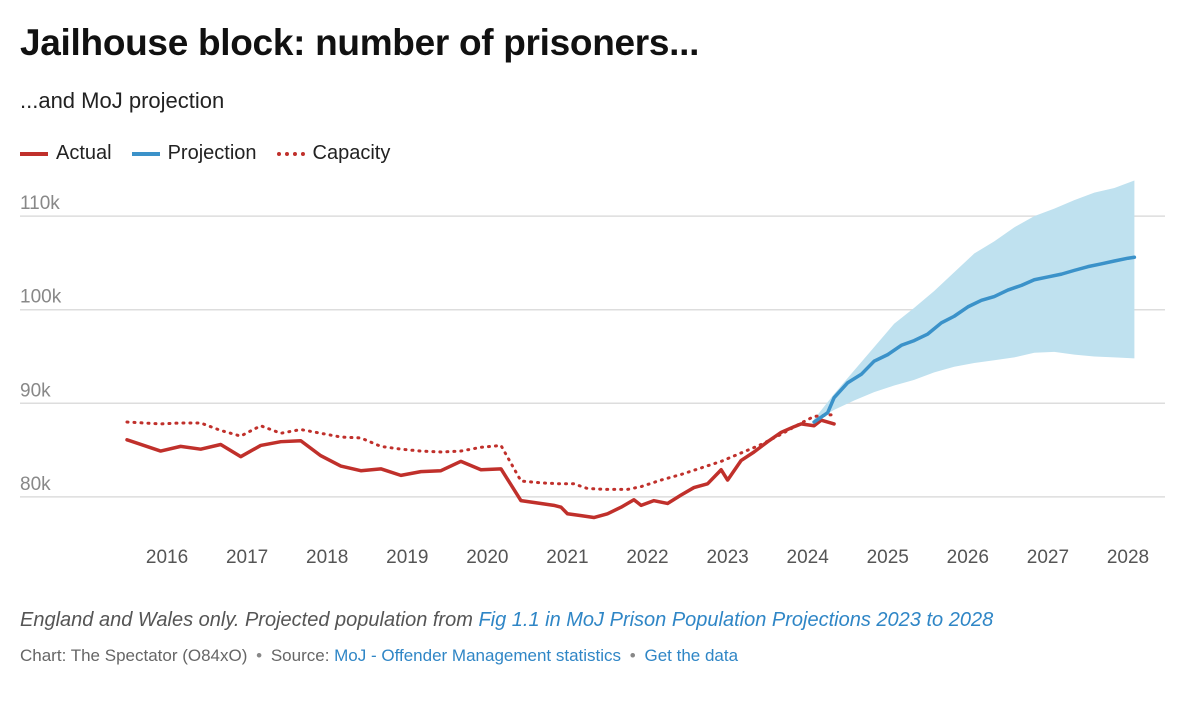 The height and width of the screenshot is (708, 1202). I want to click on legend: Actual Projection Capacity, so click(215, 153).